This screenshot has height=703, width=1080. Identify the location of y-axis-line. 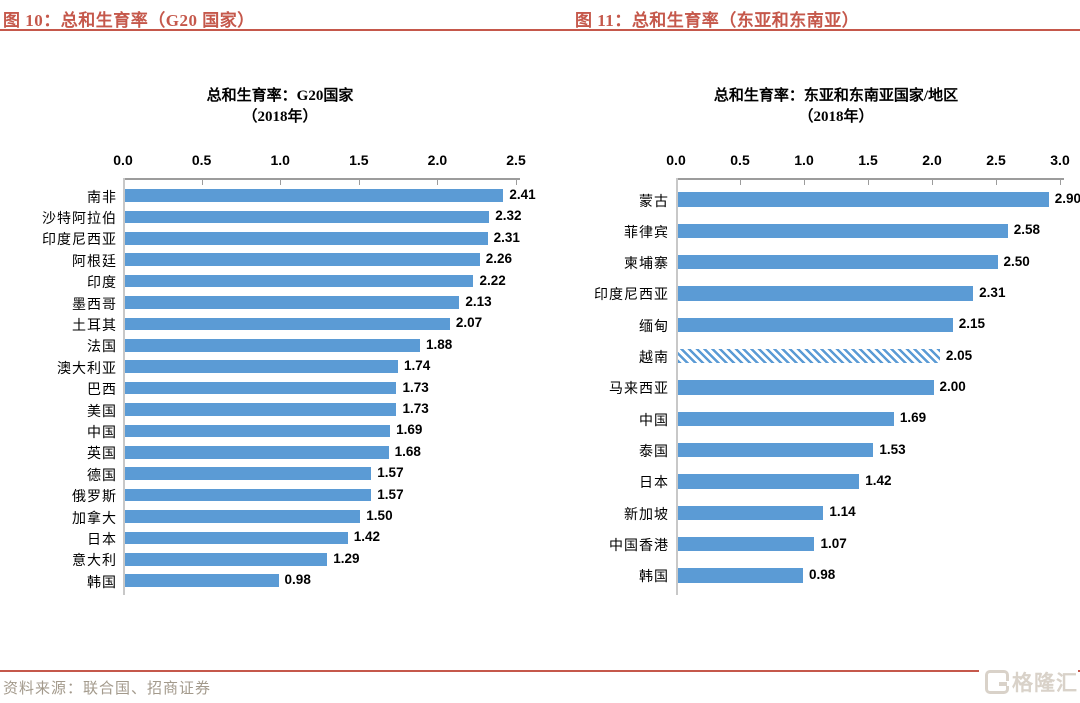
(124, 387).